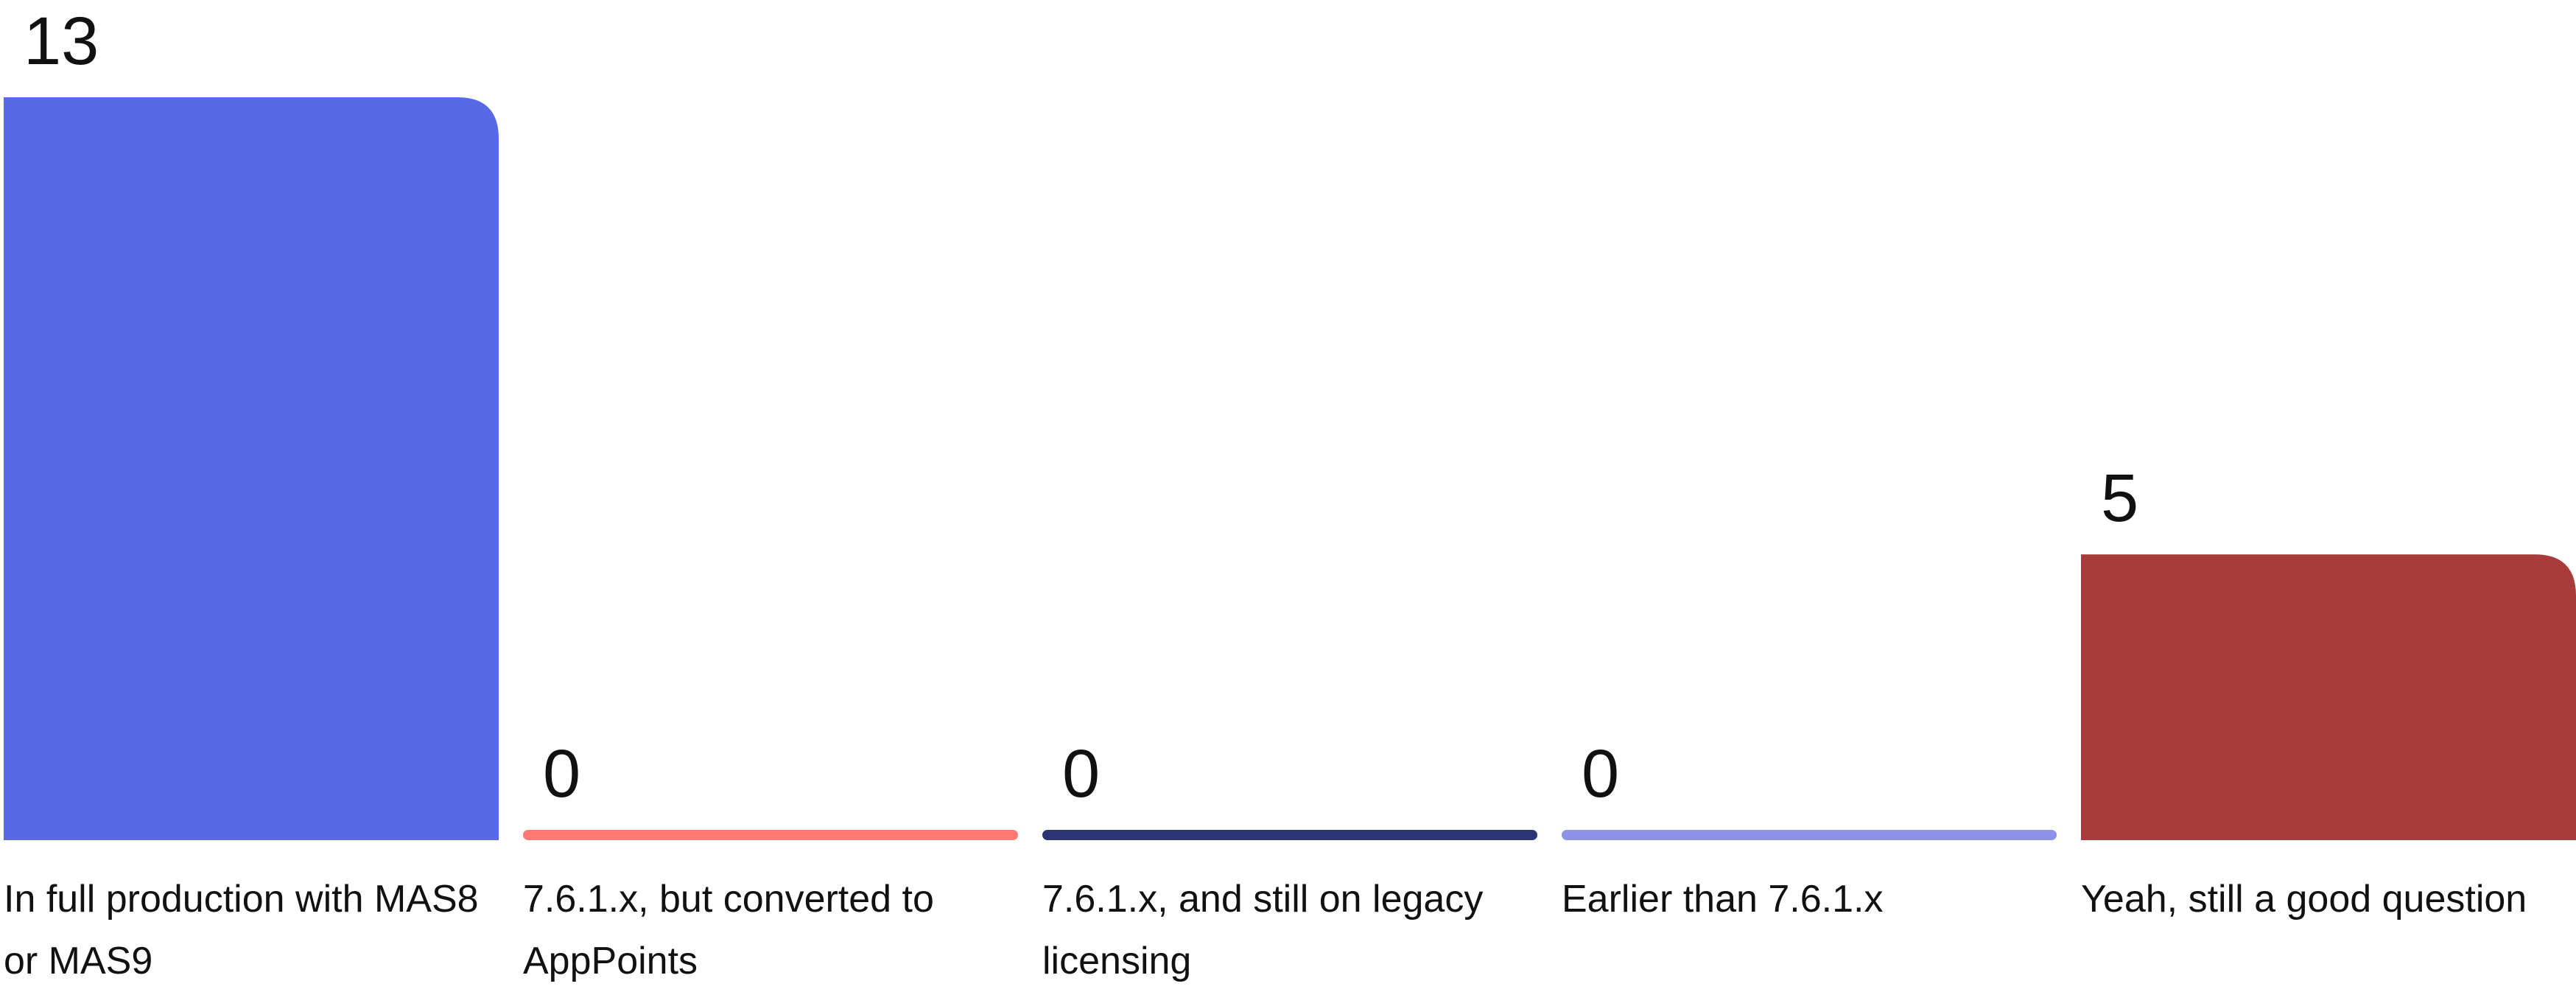  What do you see at coordinates (2304, 900) in the screenshot?
I see `category-label-yeah-still-a-good-question: Yeah, still a good question` at bounding box center [2304, 900].